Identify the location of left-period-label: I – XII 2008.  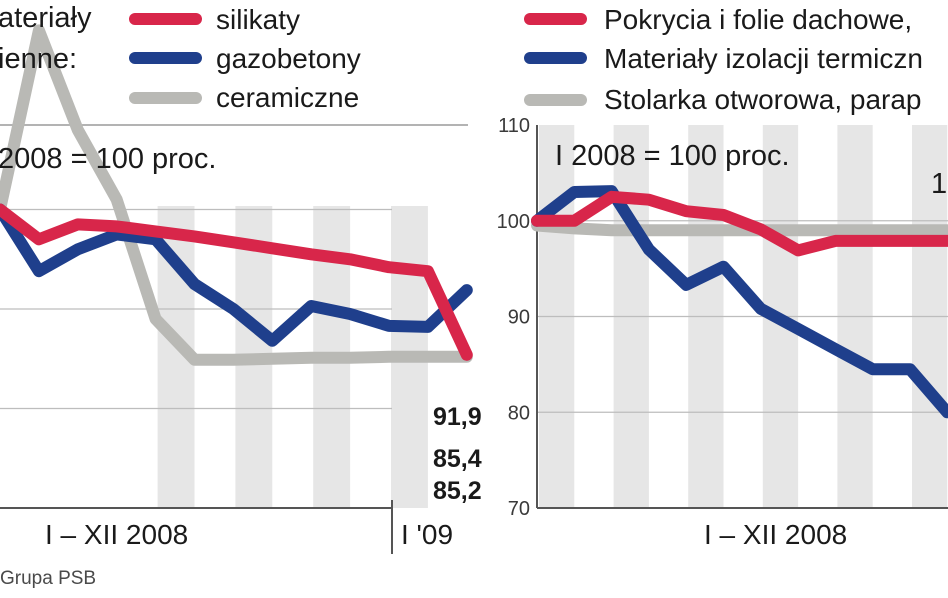
(116, 534).